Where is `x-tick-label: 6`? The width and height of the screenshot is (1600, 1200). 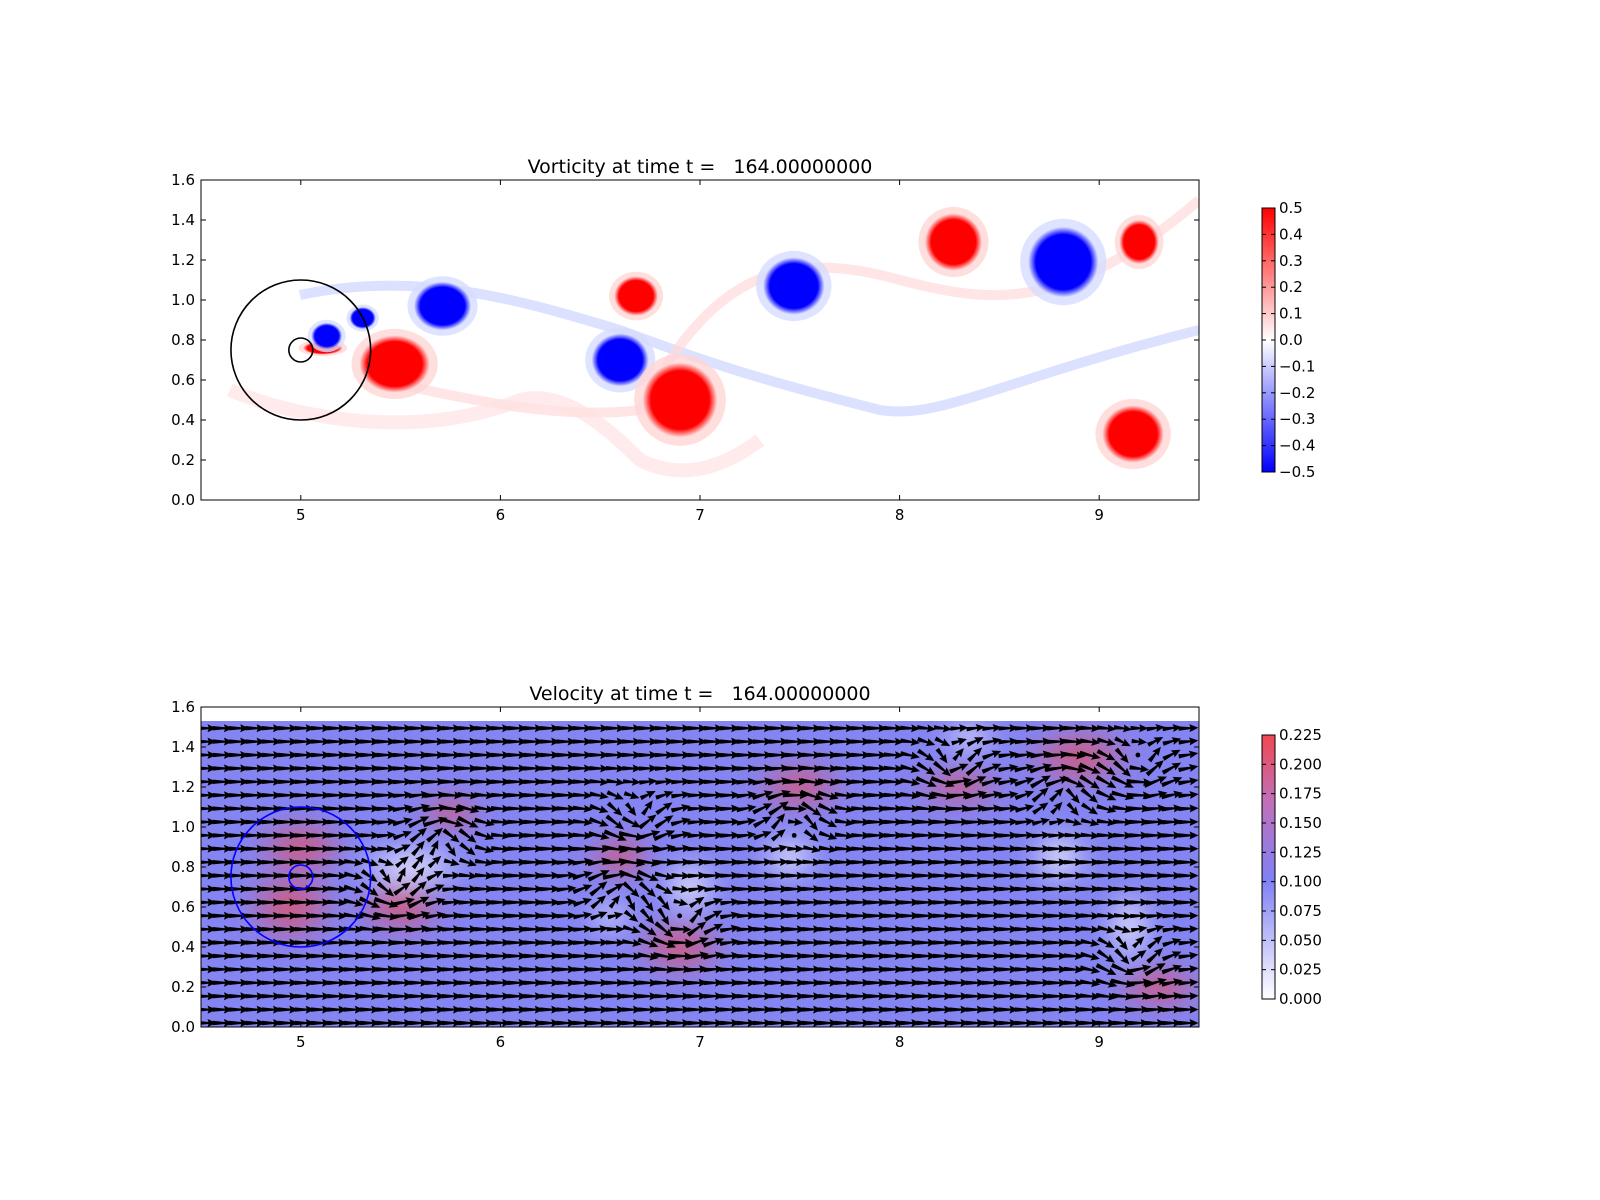
x-tick-label: 6 is located at coordinates (501, 1042).